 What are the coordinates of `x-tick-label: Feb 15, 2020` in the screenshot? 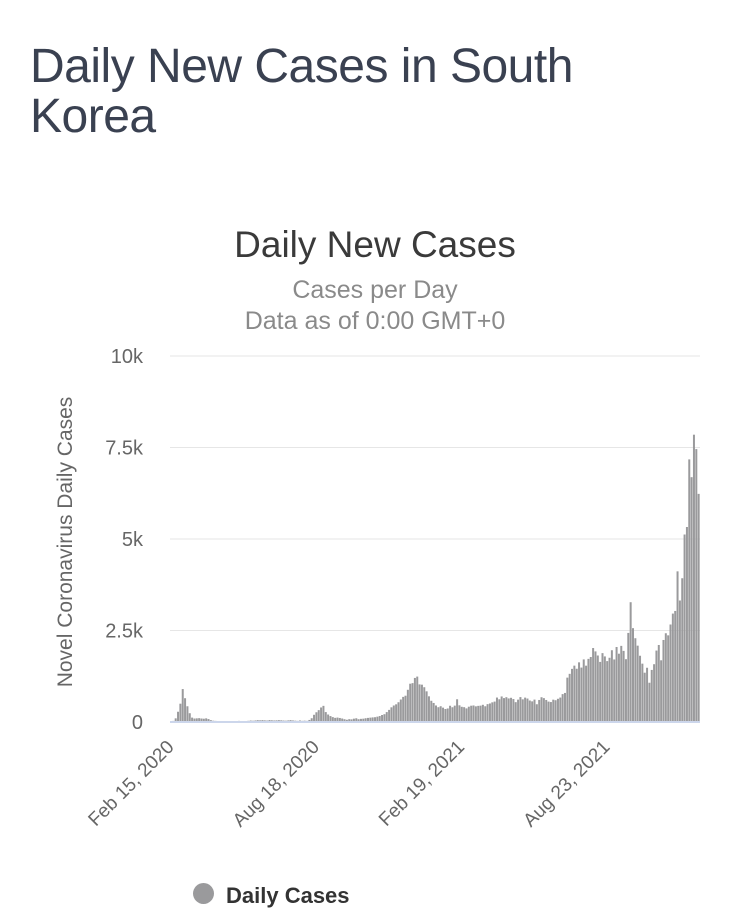 It's located at (132, 784).